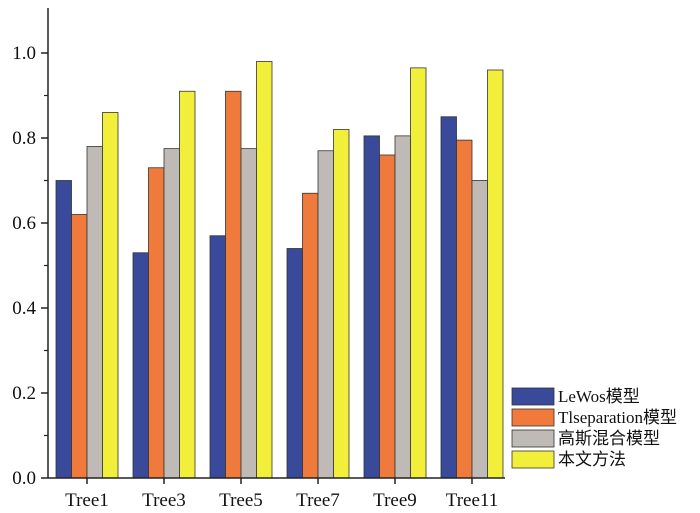 This screenshot has height=513, width=700. Describe the element at coordinates (395, 500) in the screenshot. I see `x-tick-label: Tree9` at that location.